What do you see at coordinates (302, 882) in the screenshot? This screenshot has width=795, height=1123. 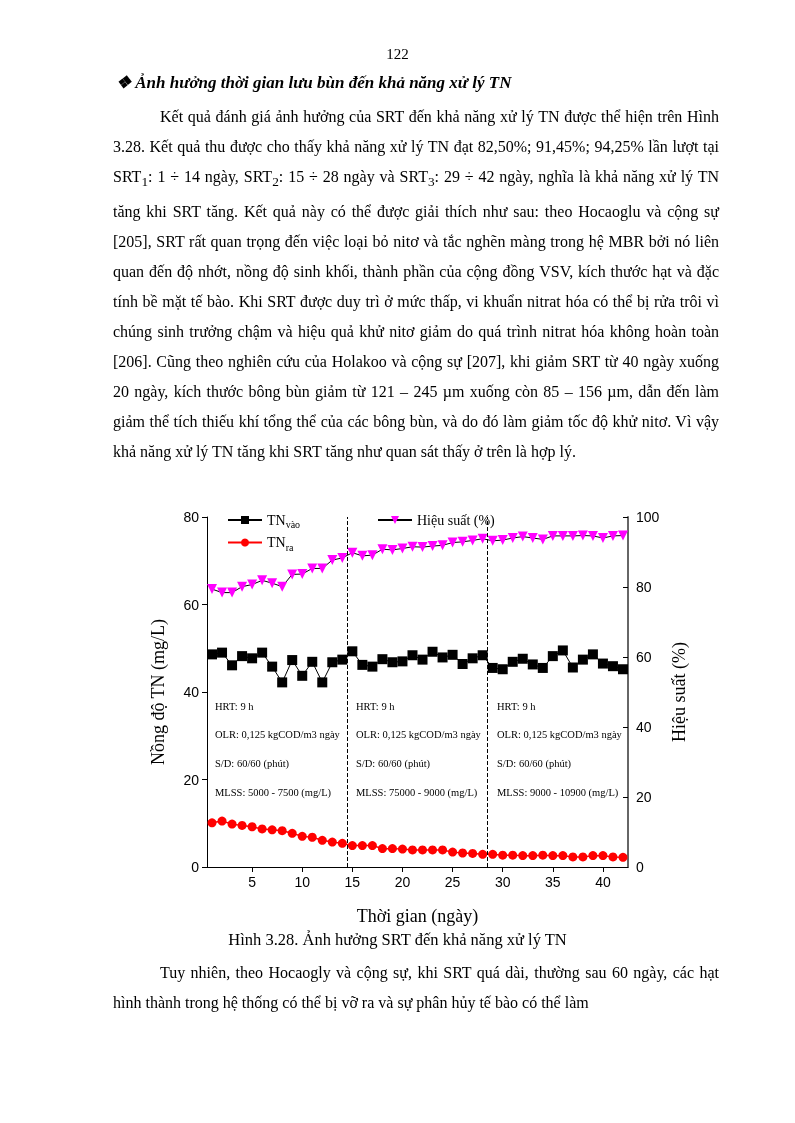 I see `x-tick-label: 10` at bounding box center [302, 882].